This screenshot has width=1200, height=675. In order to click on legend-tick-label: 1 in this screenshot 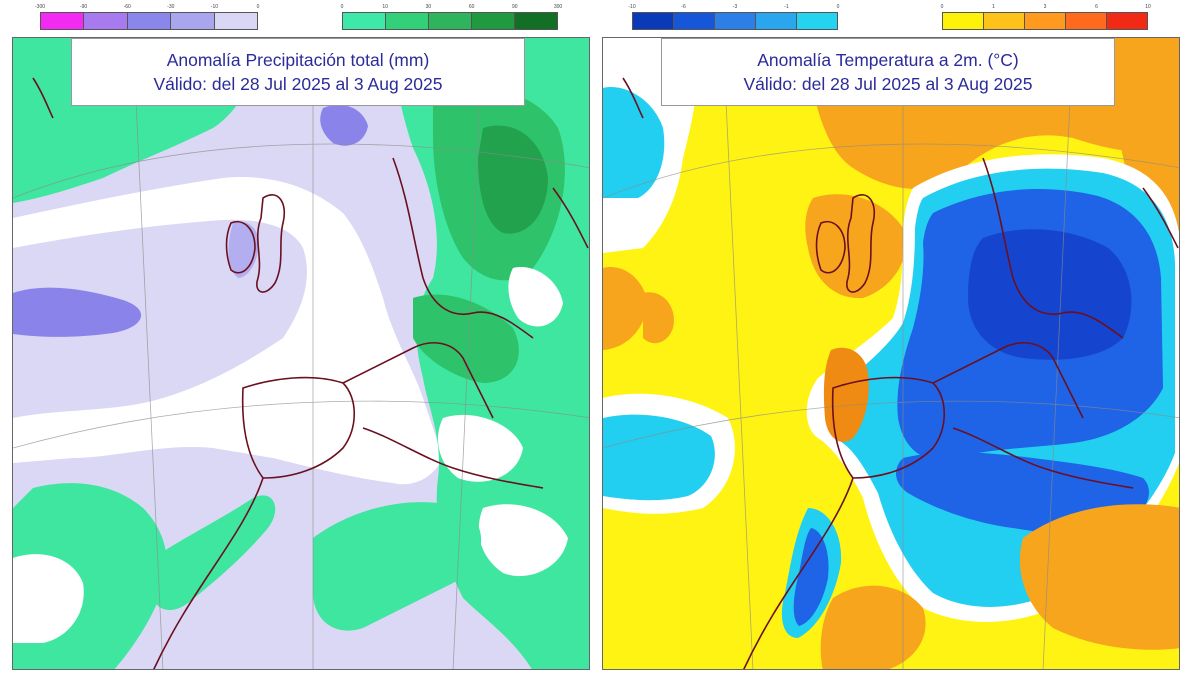, I will do `click(993, 7)`.